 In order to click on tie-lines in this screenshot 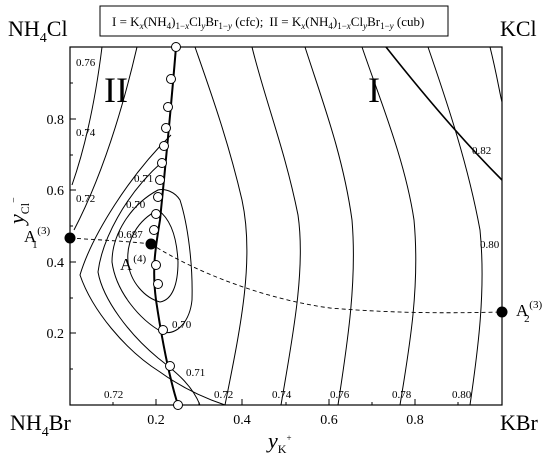, I will do `click(286, 275)`.